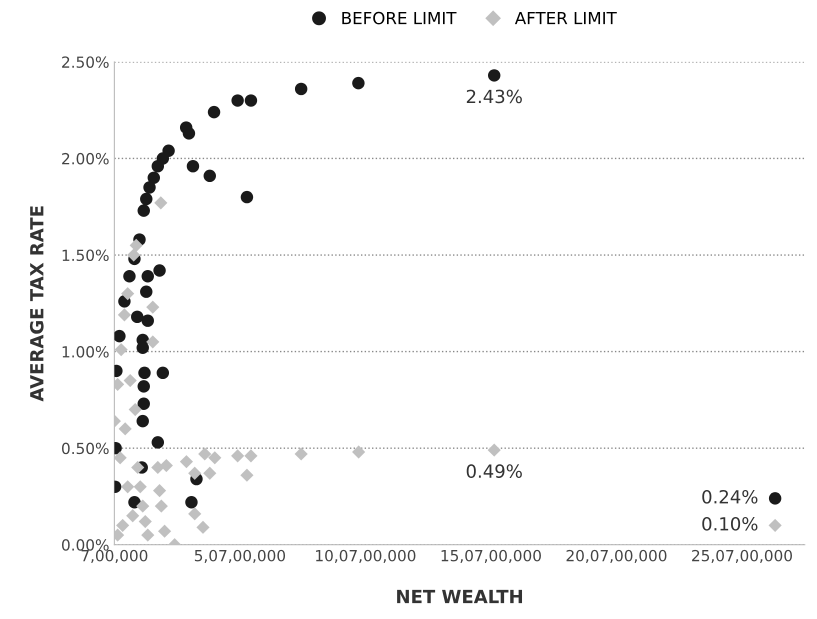 The width and height of the screenshot is (817, 619). What do you see at coordinates (730, 523) in the screenshot?
I see `data-label: 0.10%` at bounding box center [730, 523].